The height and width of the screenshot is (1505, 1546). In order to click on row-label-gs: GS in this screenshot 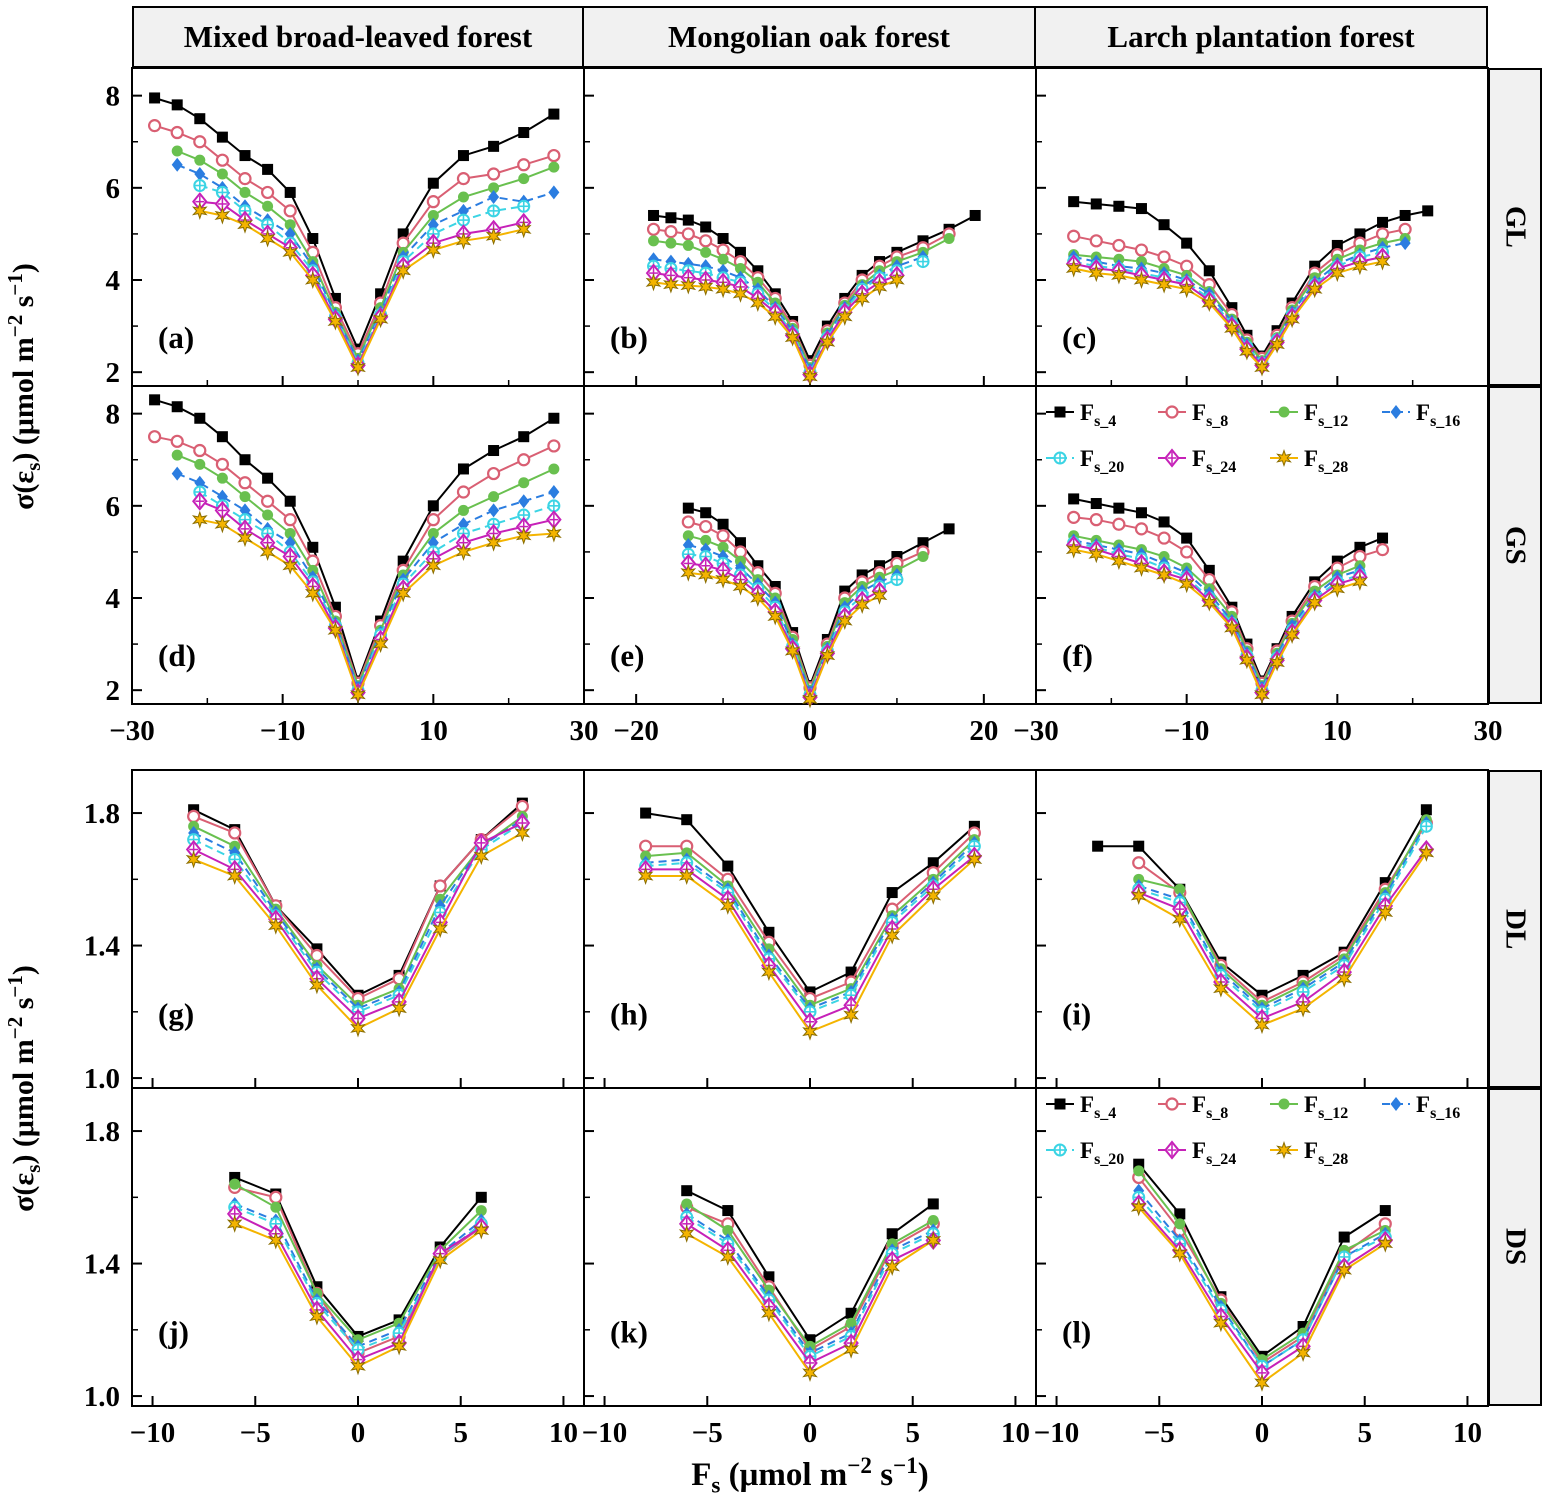, I will do `click(1515, 545)`.